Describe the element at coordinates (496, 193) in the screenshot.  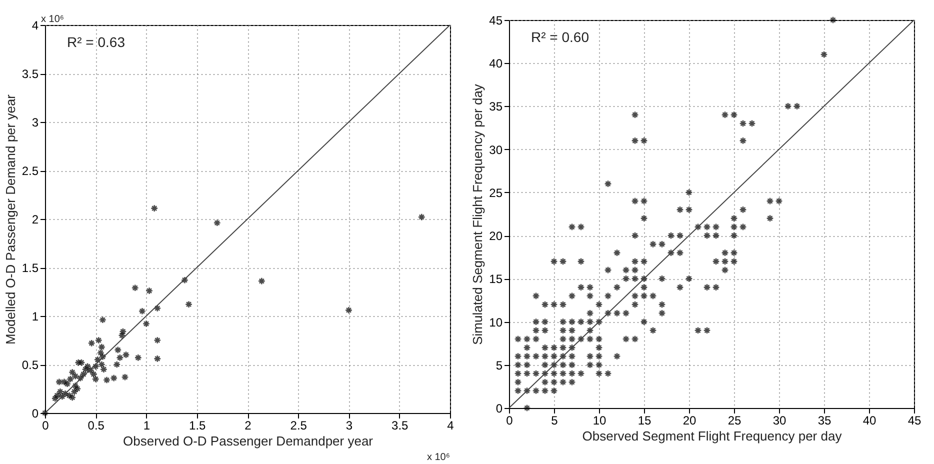
I see `y-tick-label: 25` at that location.